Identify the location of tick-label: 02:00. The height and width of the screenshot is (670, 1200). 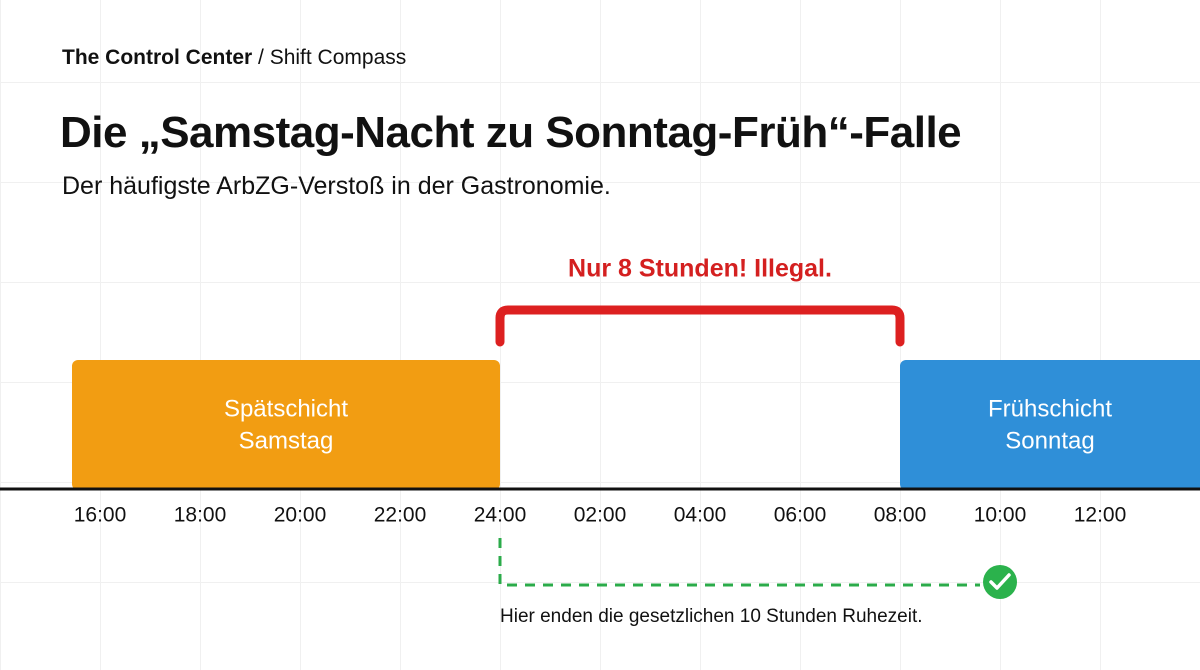
(600, 515).